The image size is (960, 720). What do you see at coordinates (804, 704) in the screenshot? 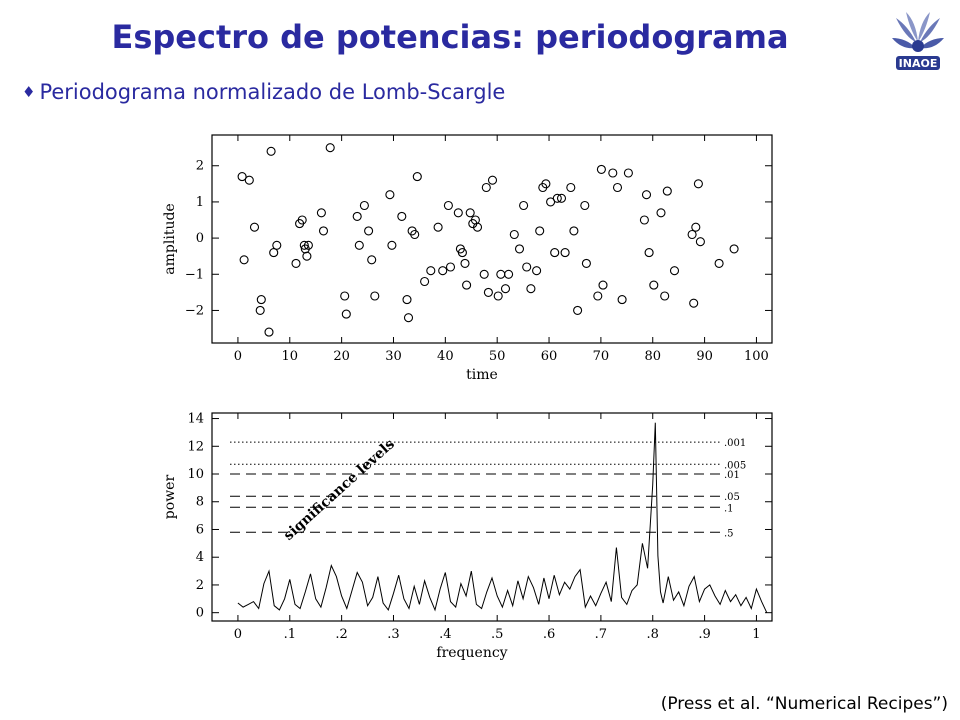
I see `citation: (Press et al. “Numerical Recipes”)` at bounding box center [804, 704].